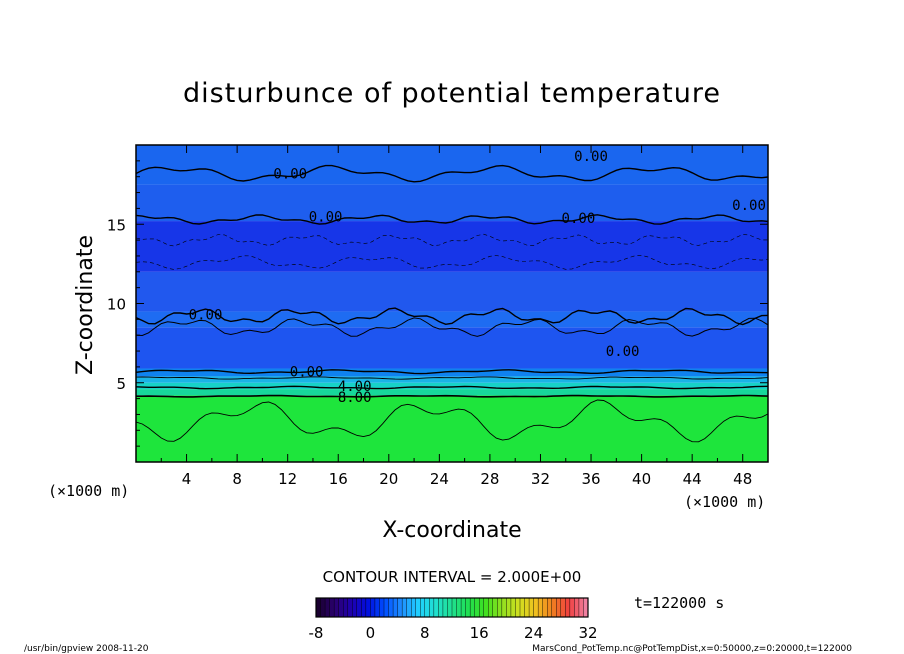 The width and height of the screenshot is (904, 654). Describe the element at coordinates (116, 305) in the screenshot. I see `y-tick-label: 10` at that location.